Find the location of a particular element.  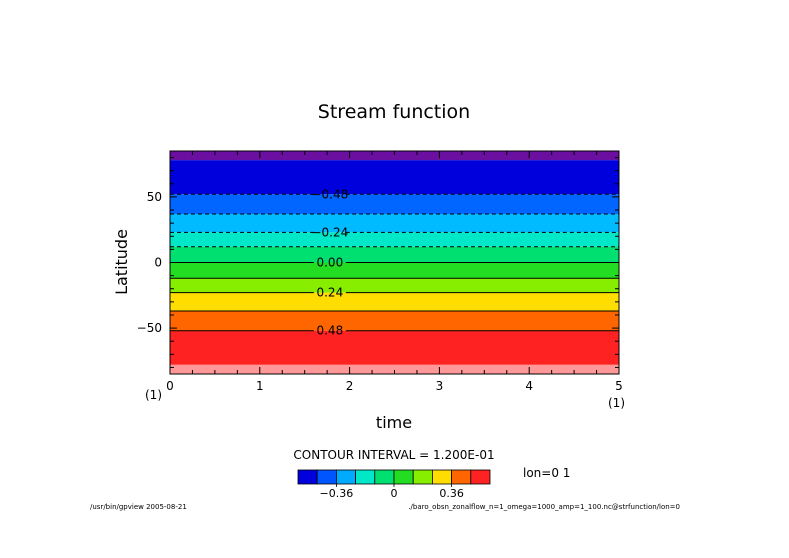

contour-label: −0.24 is located at coordinates (329, 232).